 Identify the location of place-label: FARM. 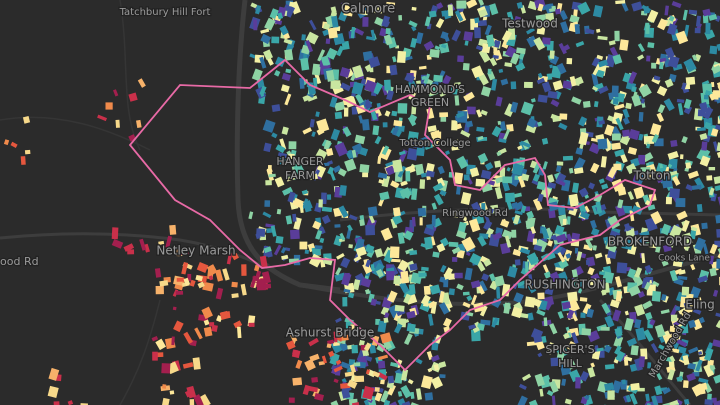
(300, 175).